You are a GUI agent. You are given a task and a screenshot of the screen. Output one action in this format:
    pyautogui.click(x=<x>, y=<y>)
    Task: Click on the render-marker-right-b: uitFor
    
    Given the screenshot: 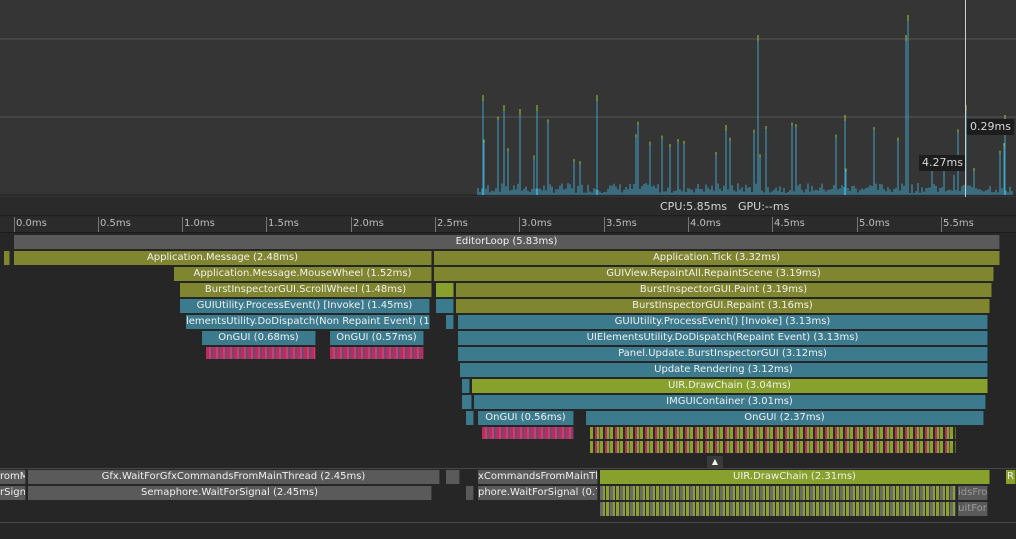 What is the action you would take?
    pyautogui.click(x=973, y=509)
    